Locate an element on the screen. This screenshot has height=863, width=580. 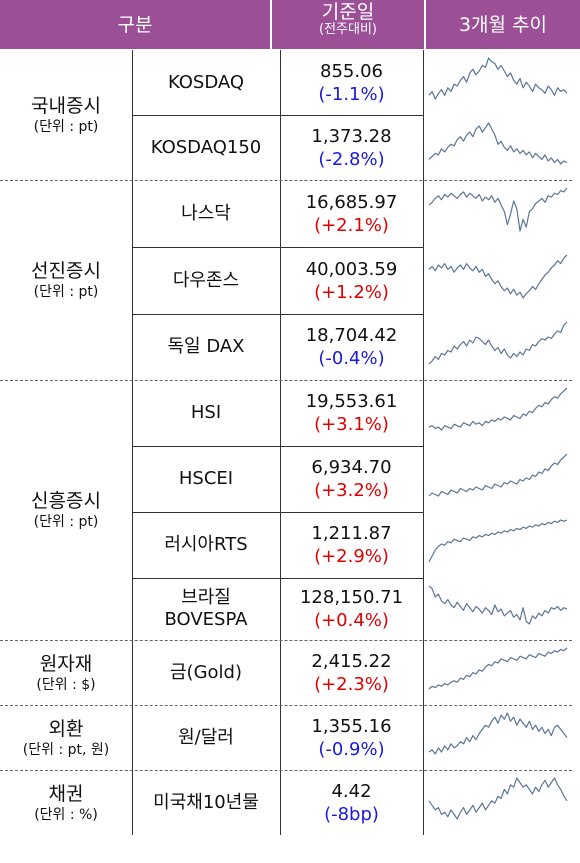
value-cell: 855.06 (-1.1%) is located at coordinates (351, 82).